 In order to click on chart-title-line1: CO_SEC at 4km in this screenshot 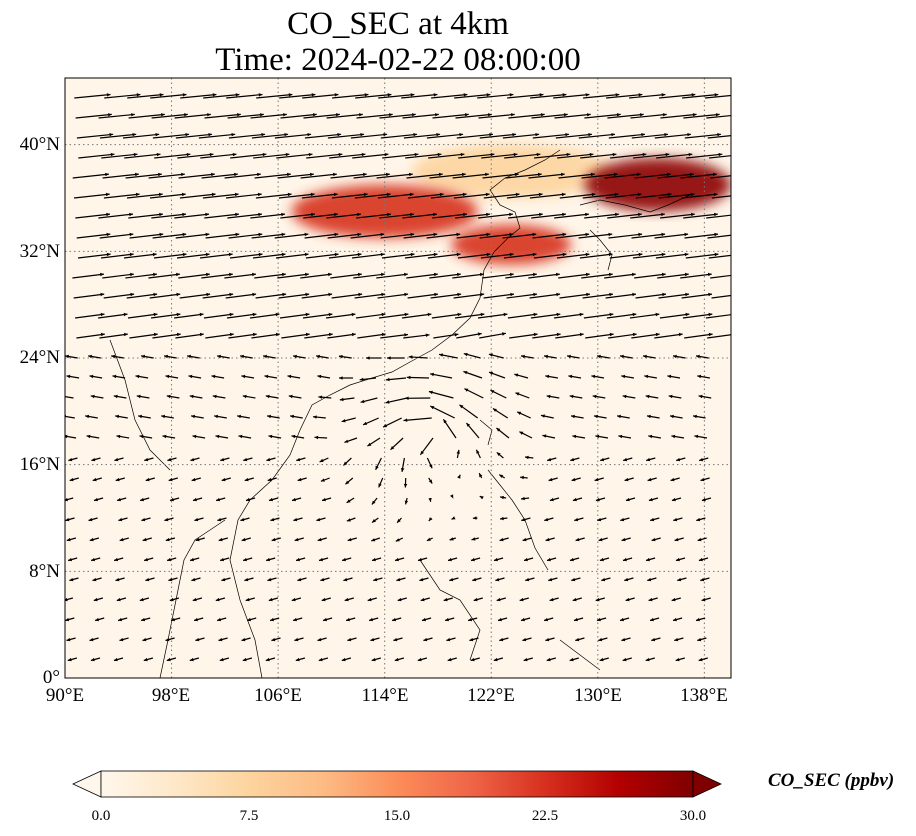, I will do `click(398, 24)`.